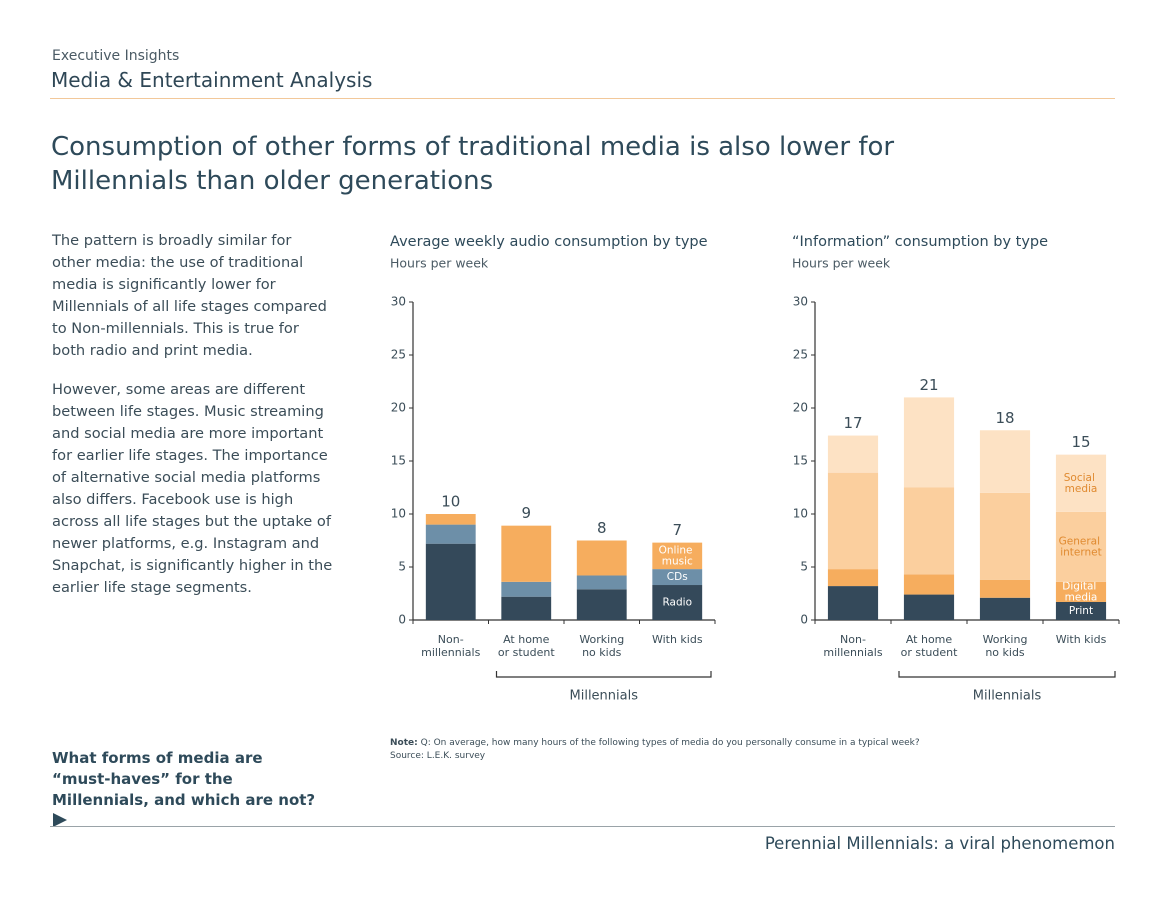 This screenshot has height=900, width=1165. Describe the element at coordinates (602, 528) in the screenshot. I see `total-label: 8` at that location.